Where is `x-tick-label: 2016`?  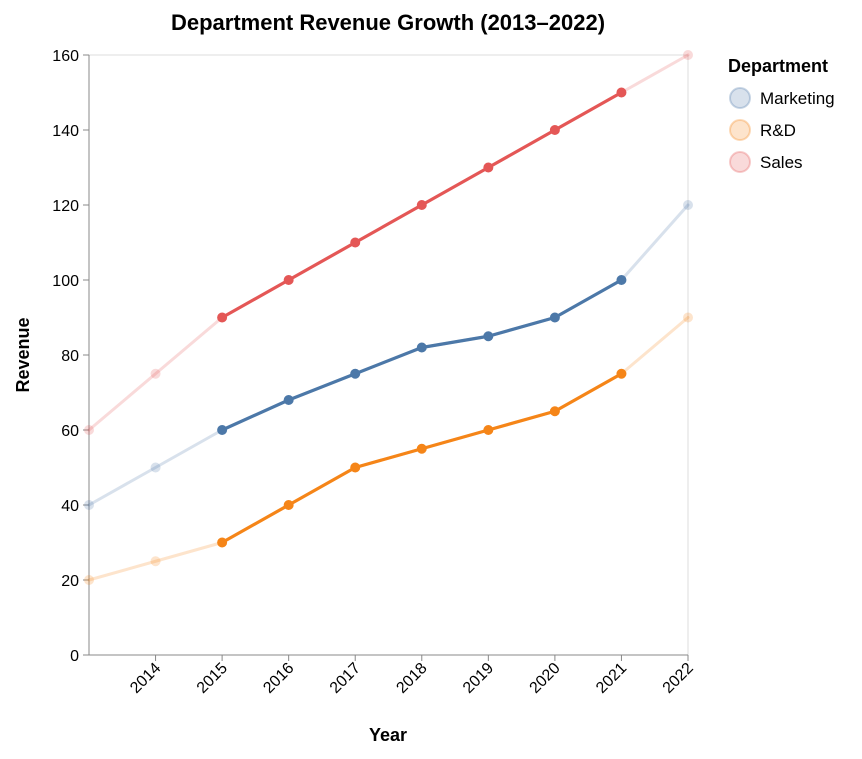
x-tick-label: 2016 is located at coordinates (278, 678).